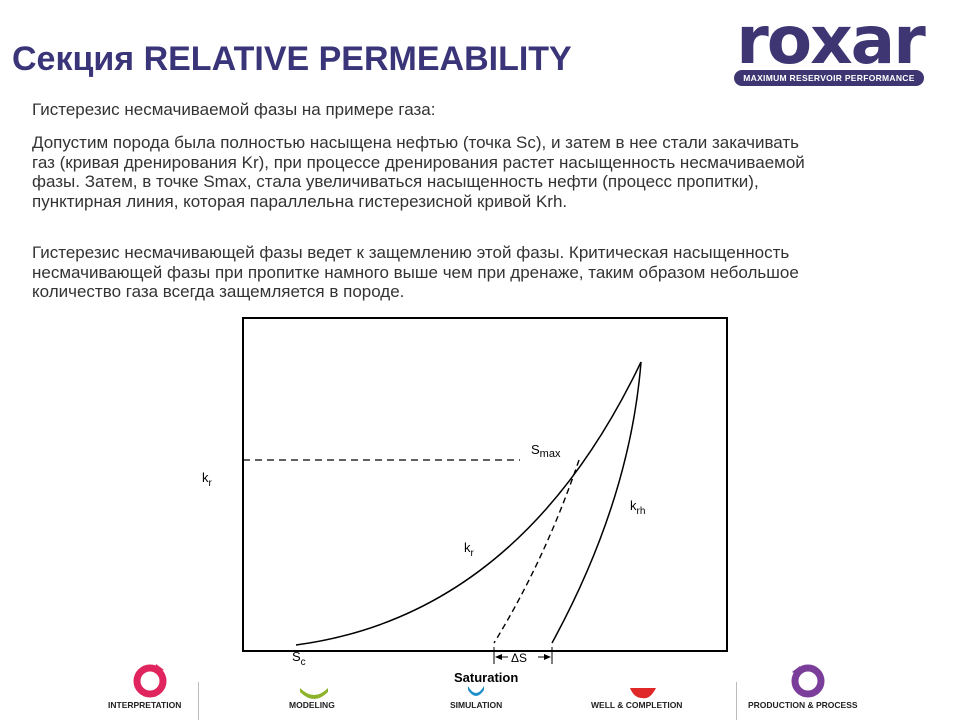 The width and height of the screenshot is (960, 720). Describe the element at coordinates (547, 657) in the screenshot. I see `delta-s-arrowhead-right` at that location.